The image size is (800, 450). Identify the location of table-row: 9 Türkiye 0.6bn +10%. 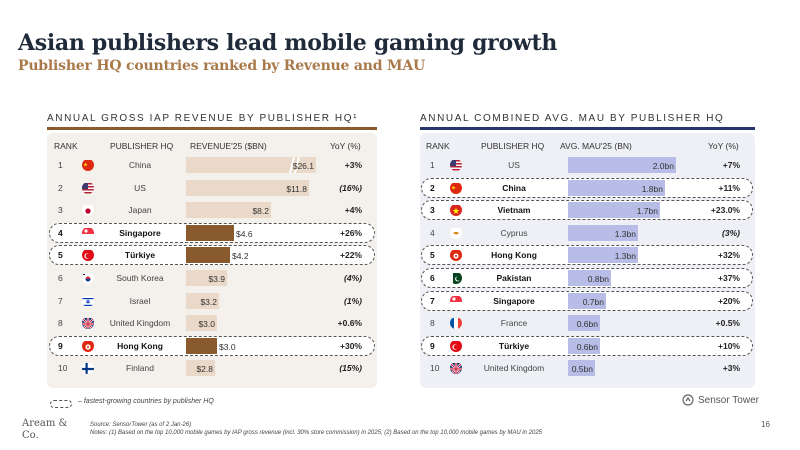
(400, 346).